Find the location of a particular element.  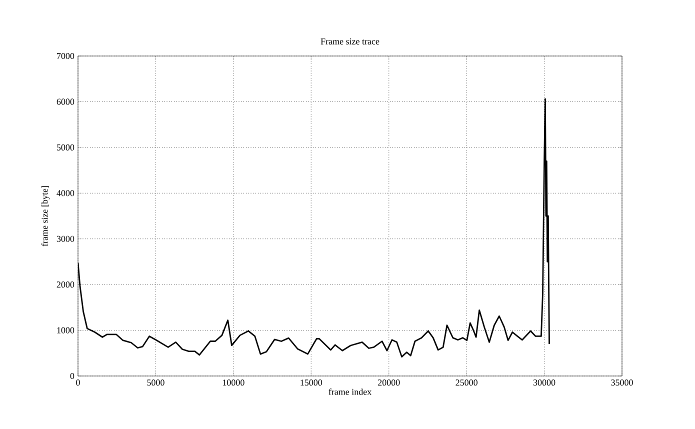

x-tick-label: 5000 is located at coordinates (155, 383).